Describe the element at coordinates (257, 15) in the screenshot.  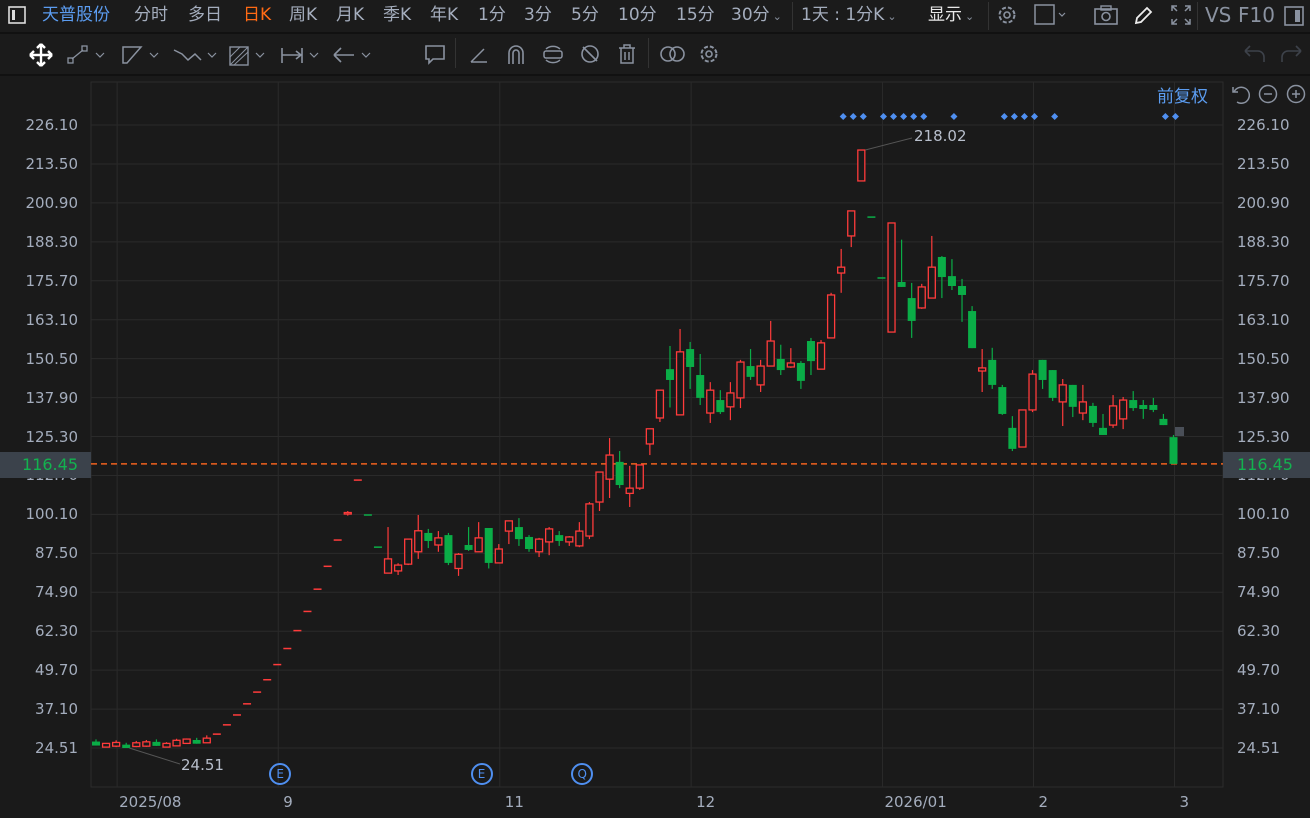
I see `tab-period-active: 日K` at that location.